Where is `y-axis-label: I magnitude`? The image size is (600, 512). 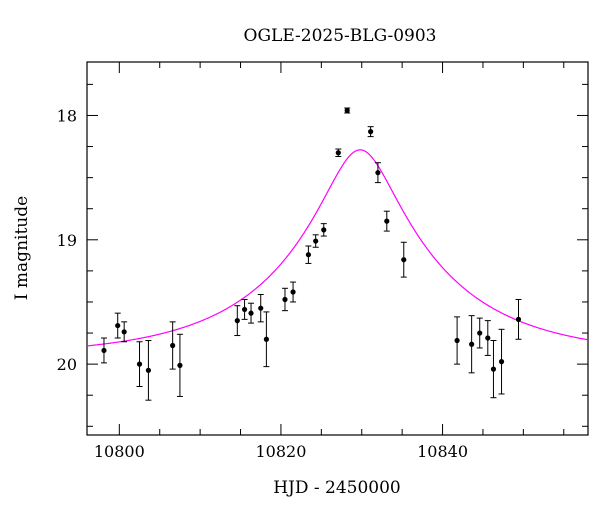 y-axis-label: I magnitude is located at coordinates (22, 248).